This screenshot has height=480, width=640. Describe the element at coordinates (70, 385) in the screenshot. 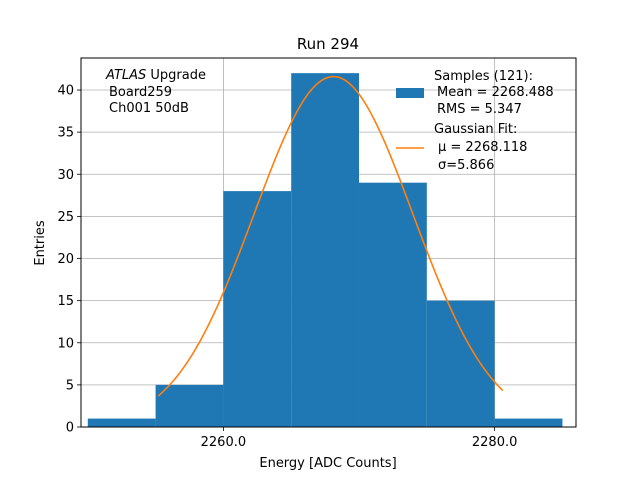

I see `y-tick-label: 5` at that location.